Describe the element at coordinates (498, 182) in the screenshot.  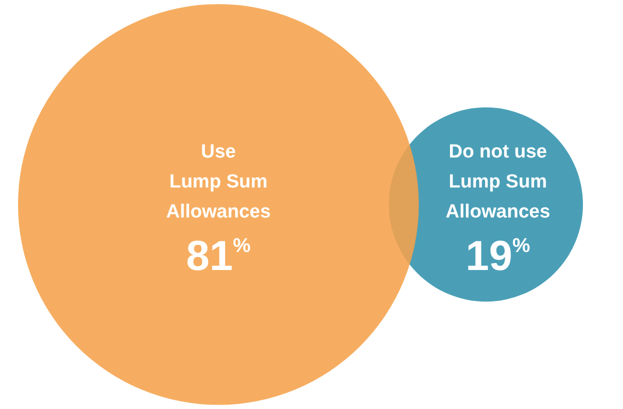
I see `category-label: Do not use Lump Sum Allowances` at that location.